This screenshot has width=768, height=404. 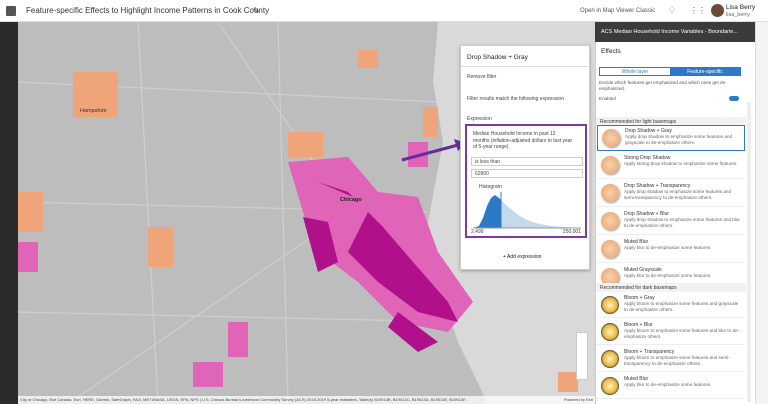 I want to click on user-id: lisa_berry, so click(x=738, y=15).